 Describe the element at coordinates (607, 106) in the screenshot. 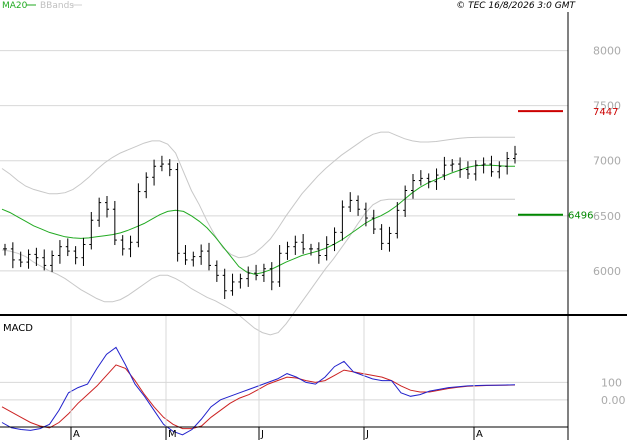

I see `price-tick-label: 7500` at that location.